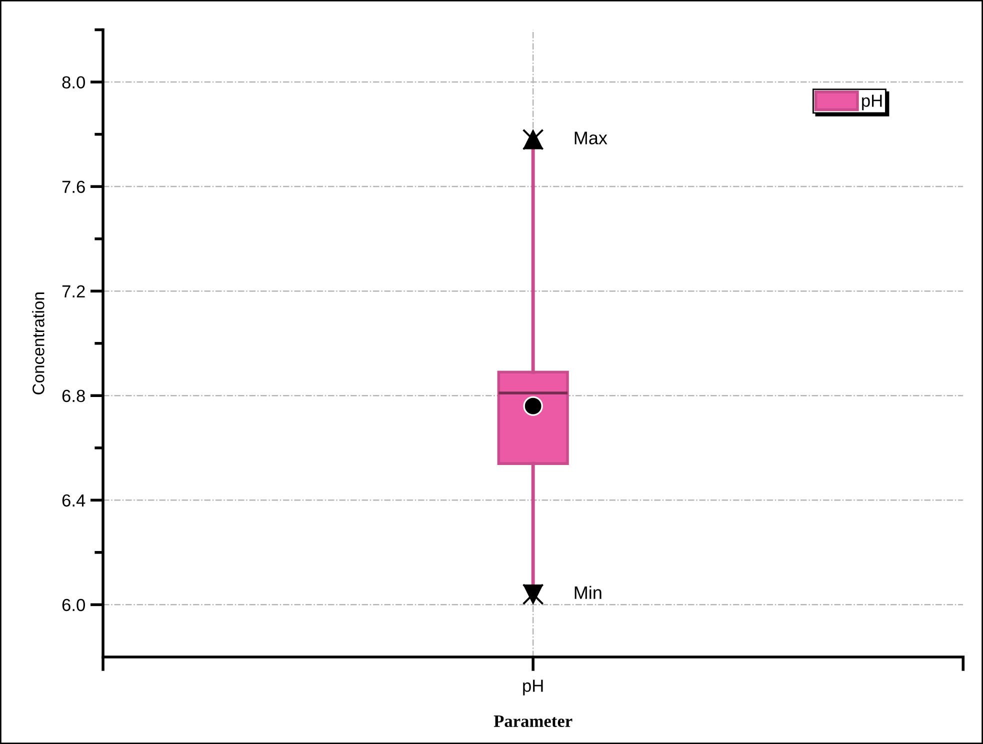  Describe the element at coordinates (73, 396) in the screenshot. I see `y-tick-label: 6.8` at that location.